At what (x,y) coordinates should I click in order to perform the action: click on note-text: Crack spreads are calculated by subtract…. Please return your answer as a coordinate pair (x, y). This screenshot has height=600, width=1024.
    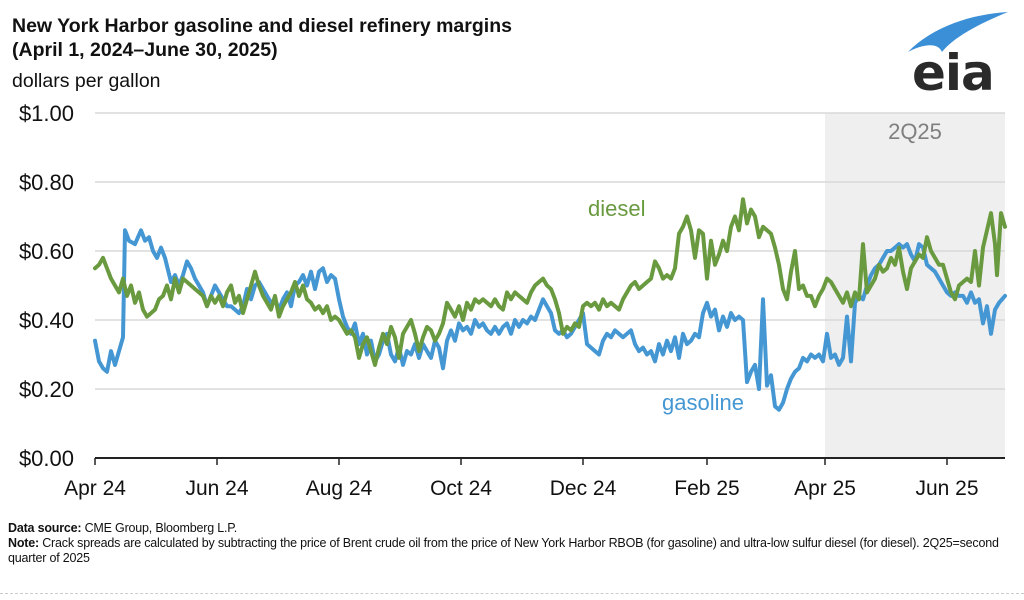
    Looking at the image, I should click on (503, 550).